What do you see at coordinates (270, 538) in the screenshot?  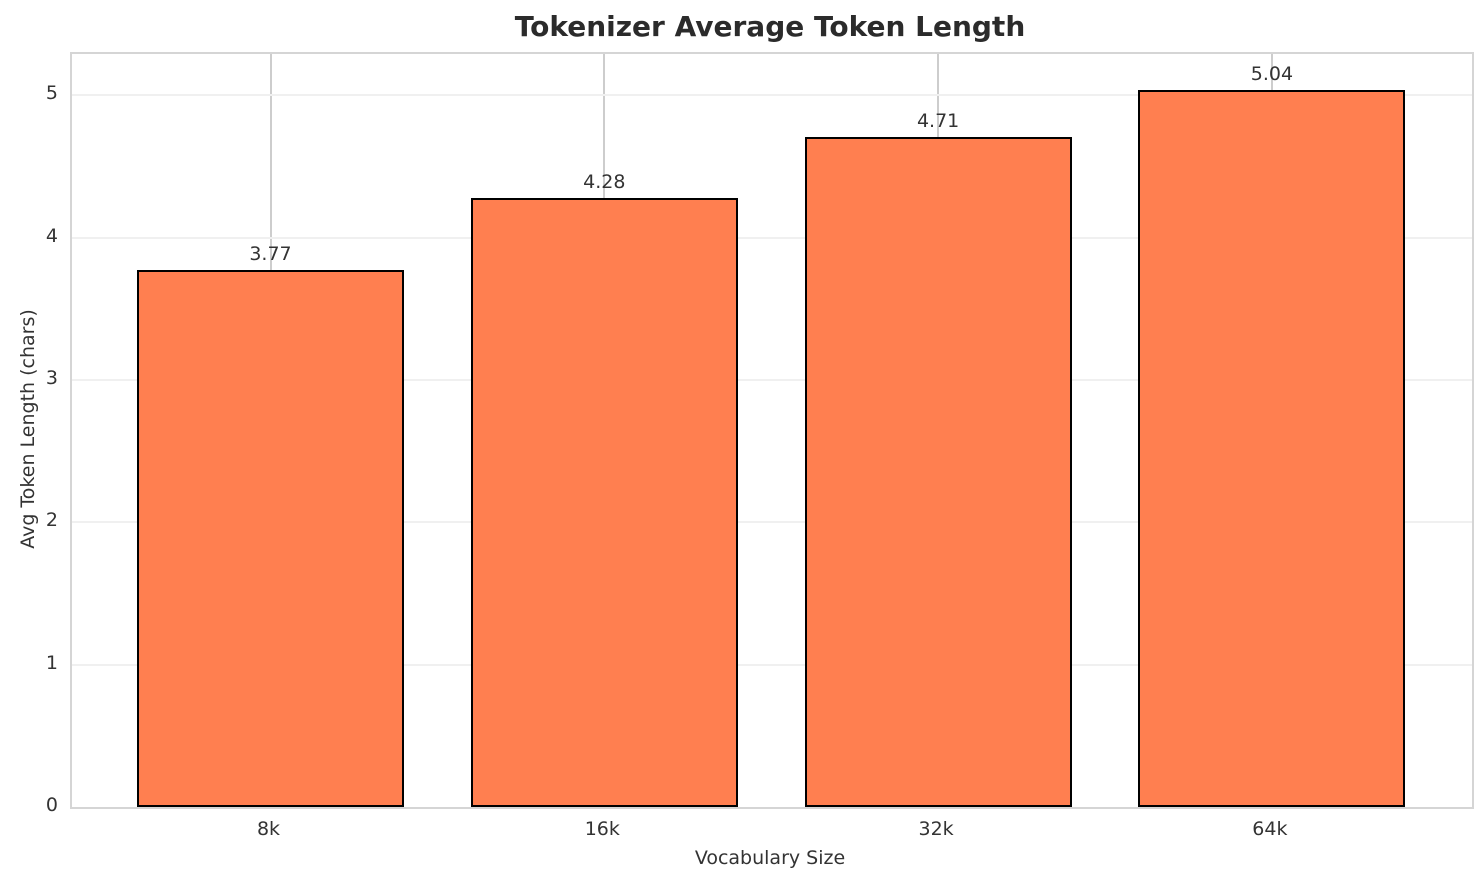 I see `bar-8k` at bounding box center [270, 538].